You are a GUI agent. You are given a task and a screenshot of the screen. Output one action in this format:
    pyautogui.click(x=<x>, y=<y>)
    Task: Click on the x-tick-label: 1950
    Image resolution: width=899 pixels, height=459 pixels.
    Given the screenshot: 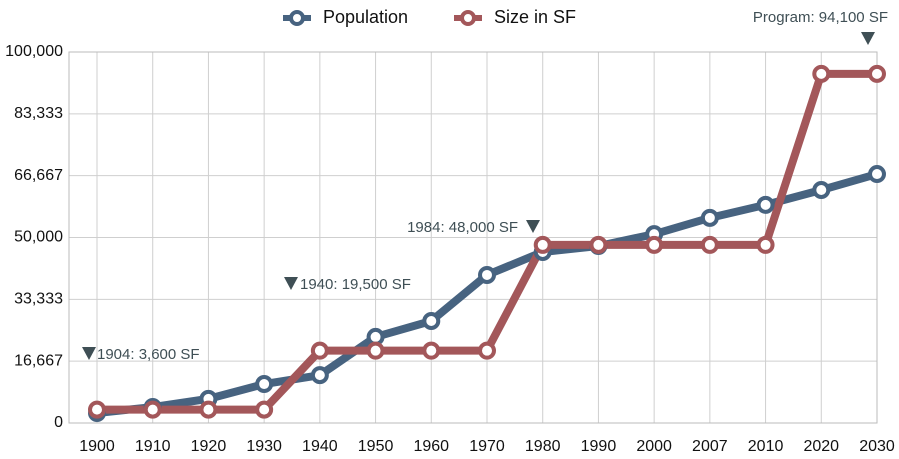 What is the action you would take?
    pyautogui.click(x=376, y=446)
    